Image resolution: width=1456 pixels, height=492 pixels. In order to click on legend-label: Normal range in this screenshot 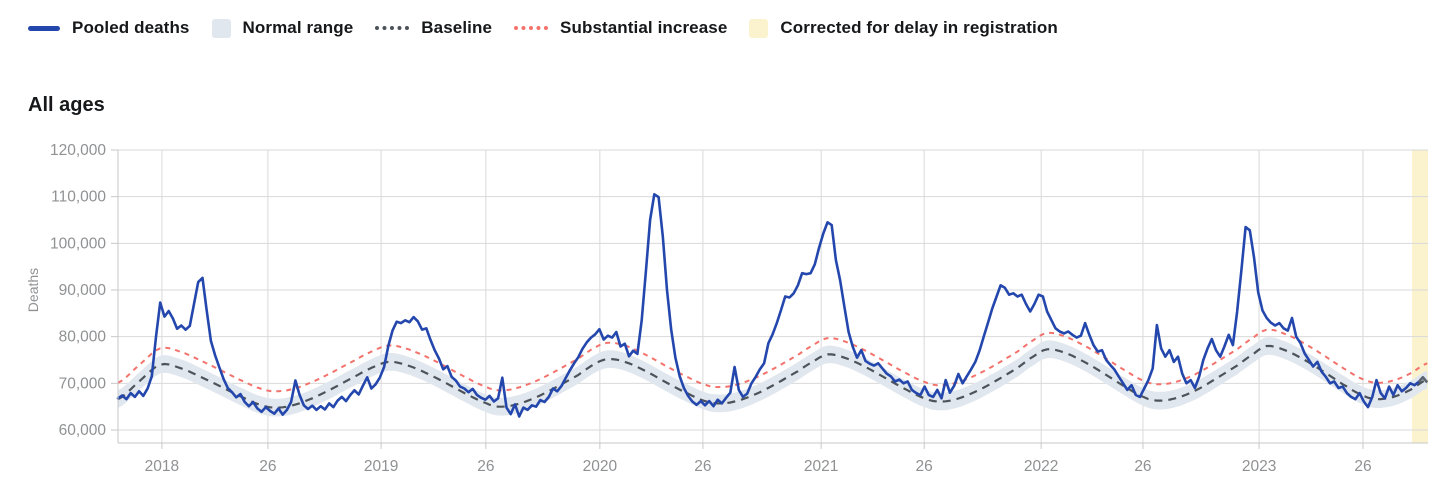, I will do `click(298, 27)`.